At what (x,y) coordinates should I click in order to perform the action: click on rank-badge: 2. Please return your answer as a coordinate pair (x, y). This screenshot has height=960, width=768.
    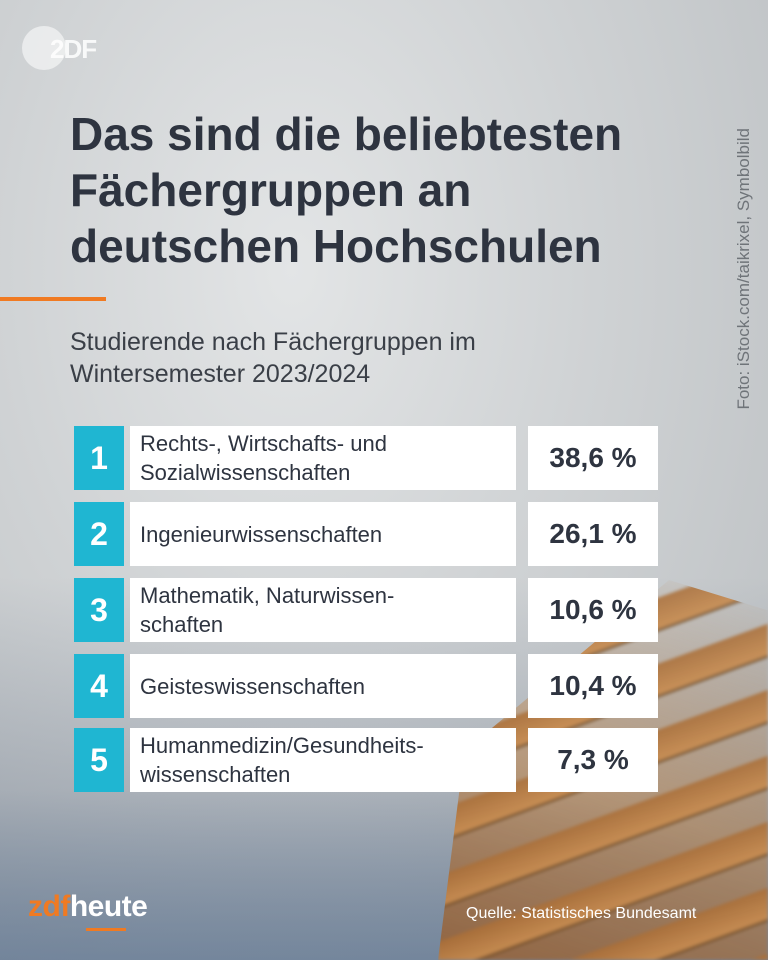
    Looking at the image, I should click on (99, 534).